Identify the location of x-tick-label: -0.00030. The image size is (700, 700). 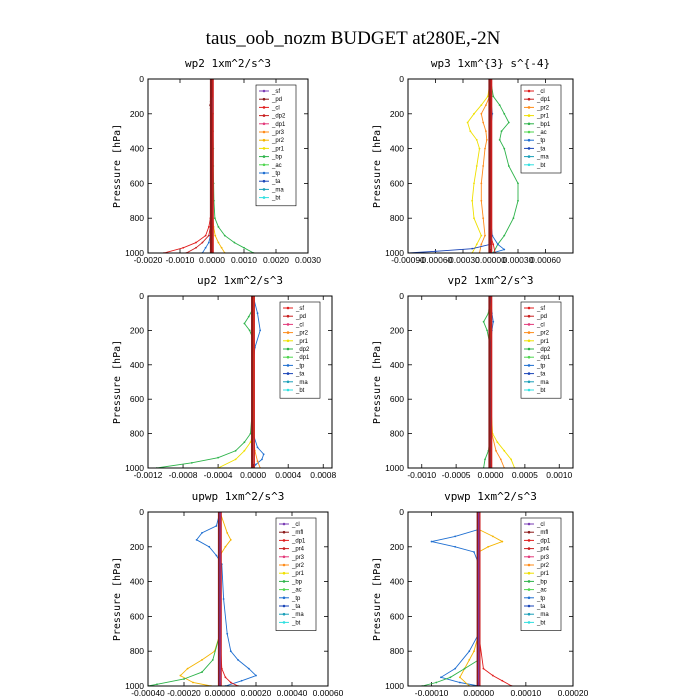
(463, 260).